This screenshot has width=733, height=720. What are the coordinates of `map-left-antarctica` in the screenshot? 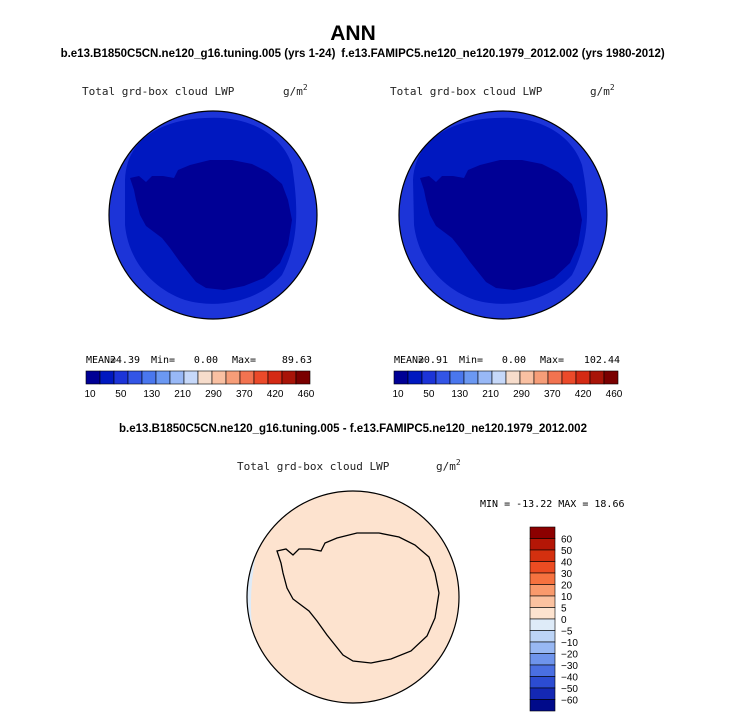 It's located at (211, 225).